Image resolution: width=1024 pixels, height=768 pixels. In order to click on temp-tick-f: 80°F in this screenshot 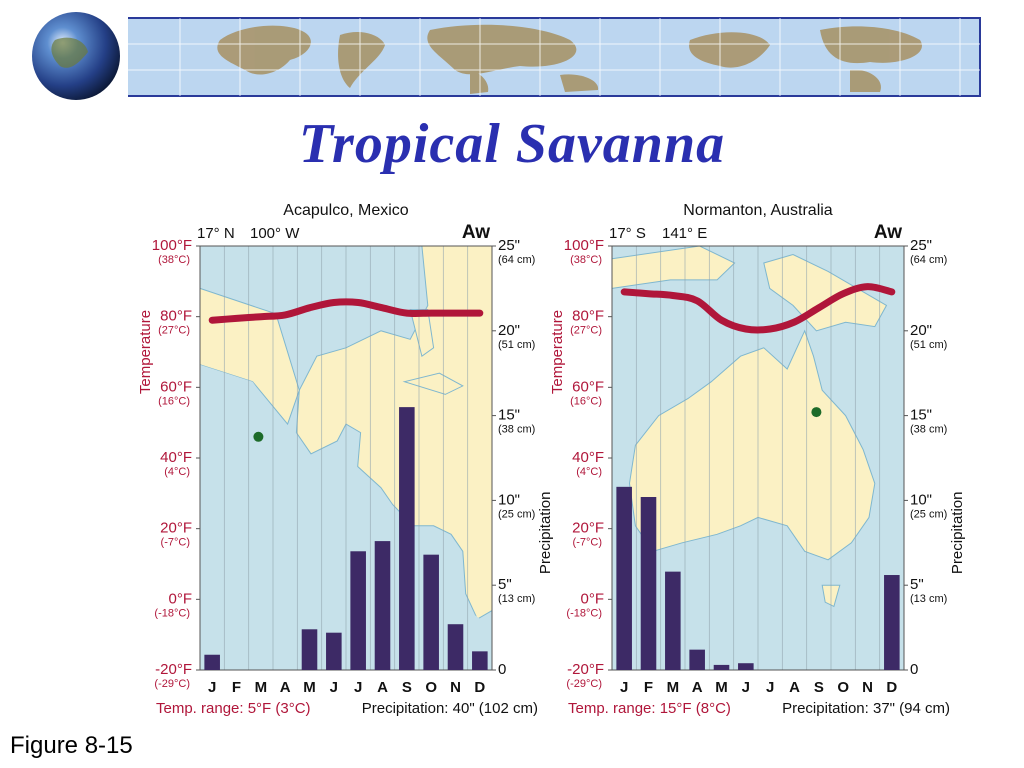, I will do `click(176, 316)`.